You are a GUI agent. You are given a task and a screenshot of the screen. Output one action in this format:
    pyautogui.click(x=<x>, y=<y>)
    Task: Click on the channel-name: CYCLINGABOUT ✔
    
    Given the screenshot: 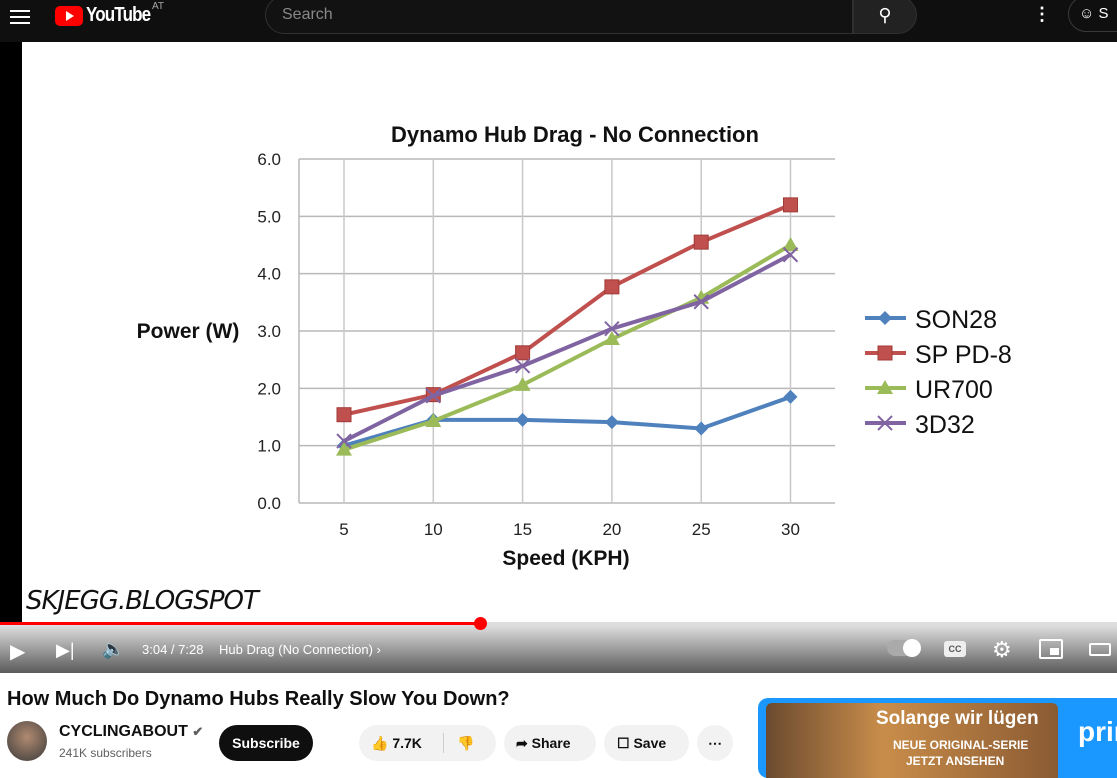 What is the action you would take?
    pyautogui.click(x=131, y=732)
    